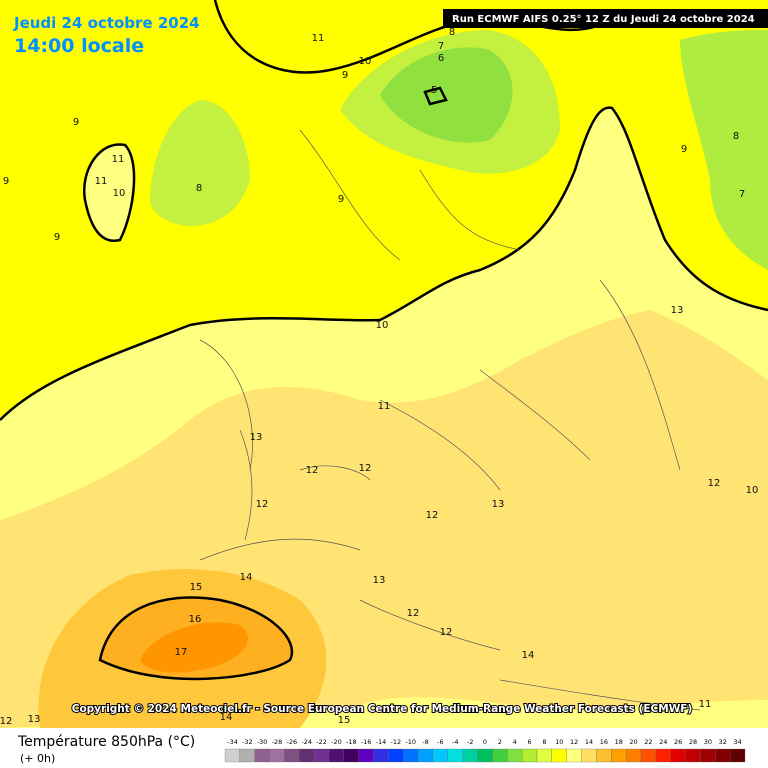  I want to click on scale-label: -32, so click(247, 742).